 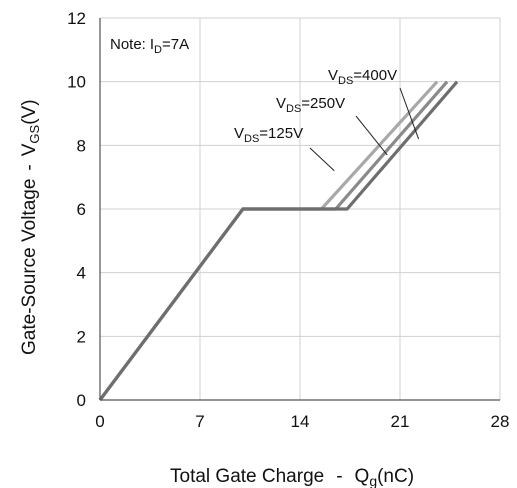 What do you see at coordinates (199, 421) in the screenshot?
I see `x-tick-label: 7` at bounding box center [199, 421].